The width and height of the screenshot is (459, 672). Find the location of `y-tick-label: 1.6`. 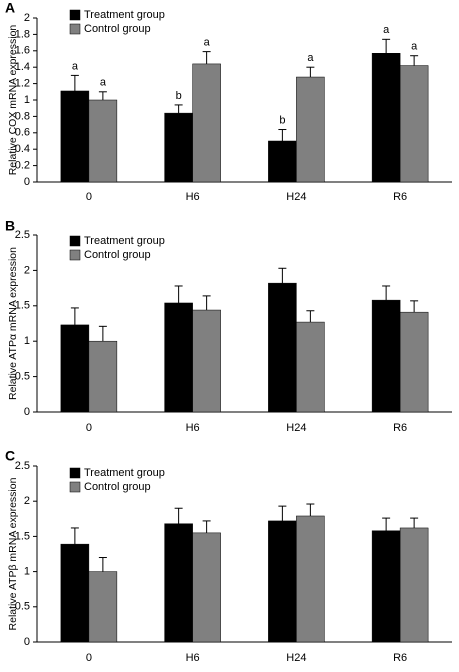

y-tick-label: 1.6 is located at coordinates (22, 51).